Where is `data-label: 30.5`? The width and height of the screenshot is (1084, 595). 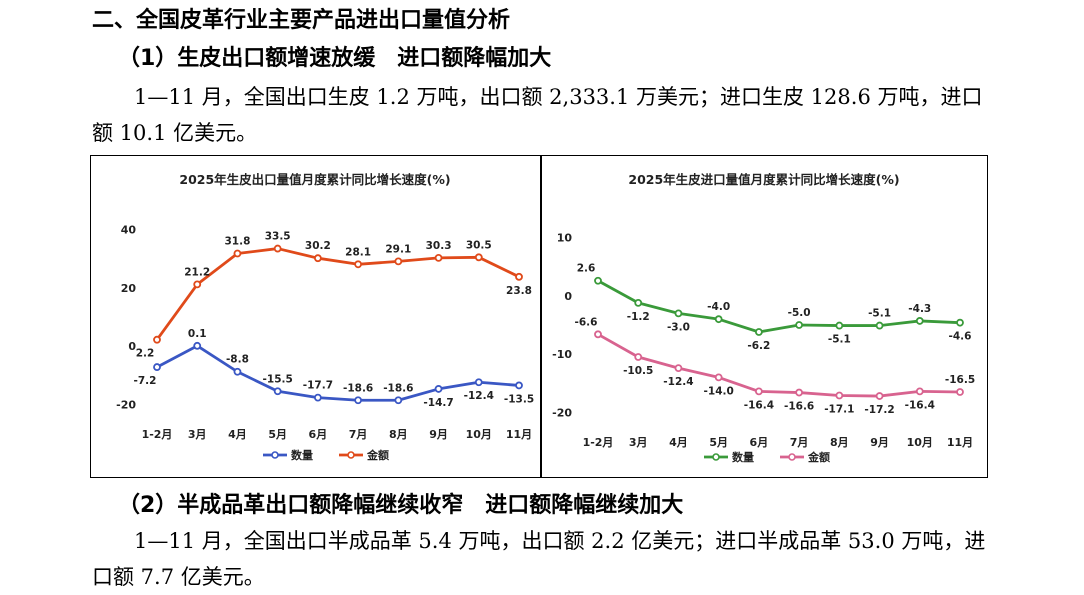 data-label: 30.5 is located at coordinates (479, 245).